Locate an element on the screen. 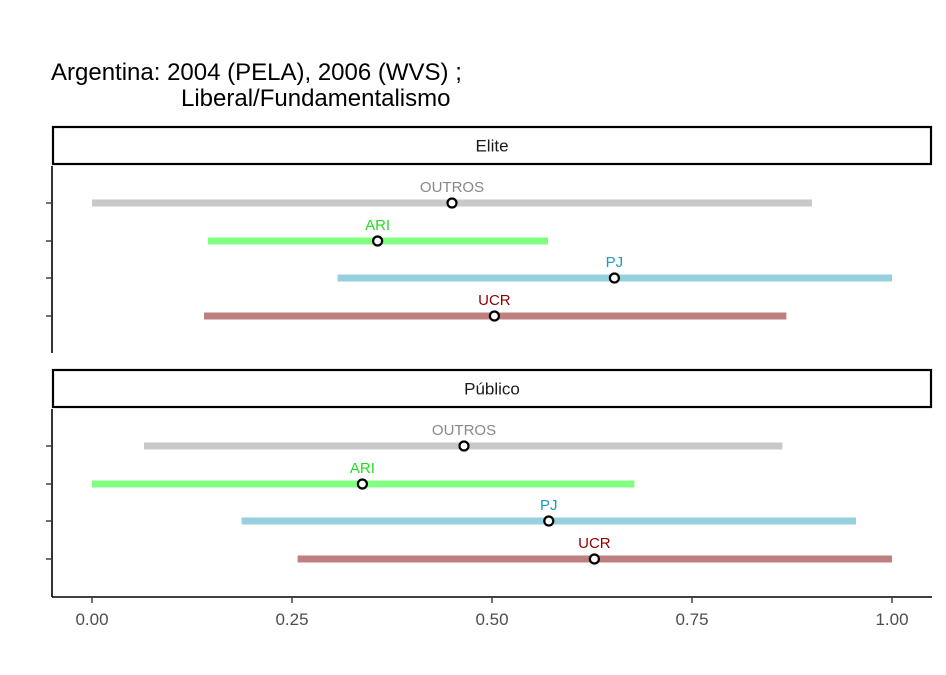 This screenshot has height=675, width=946. x-axis: 0.00 0.25 0.50 0.75 1.00 is located at coordinates (492, 612).